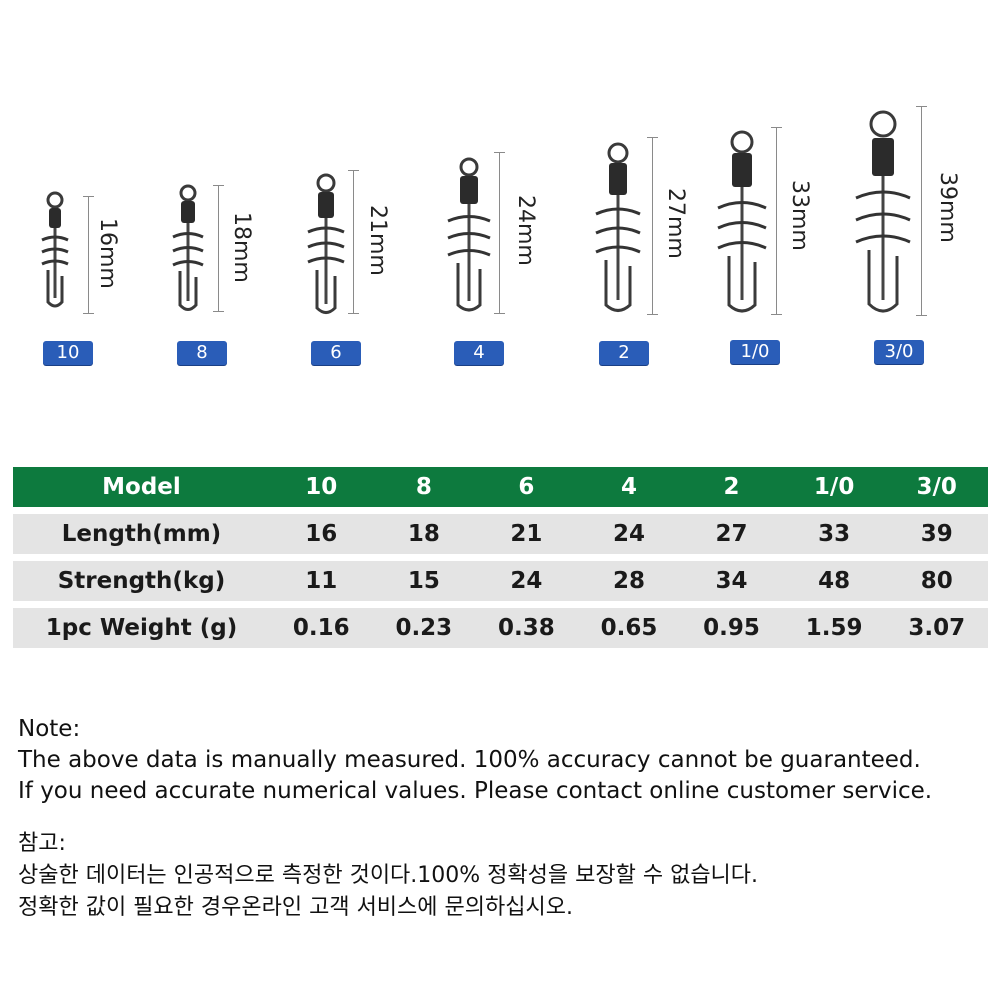 This screenshot has height=1000, width=1000. I want to click on model-badge-6: 6, so click(336, 353).